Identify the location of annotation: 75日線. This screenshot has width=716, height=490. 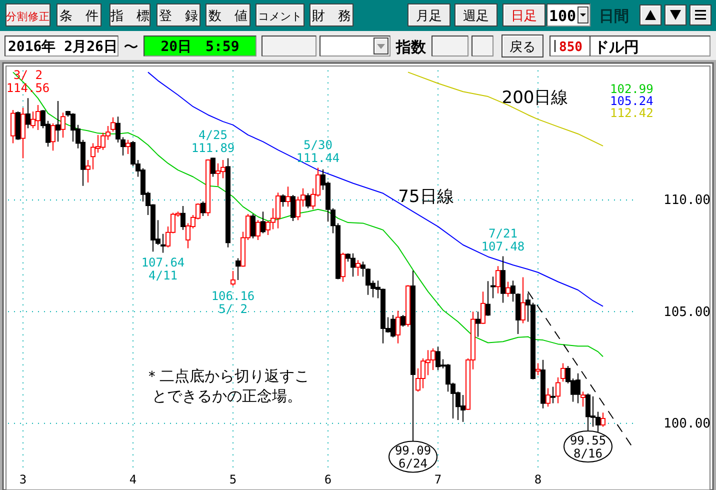
(426, 197).